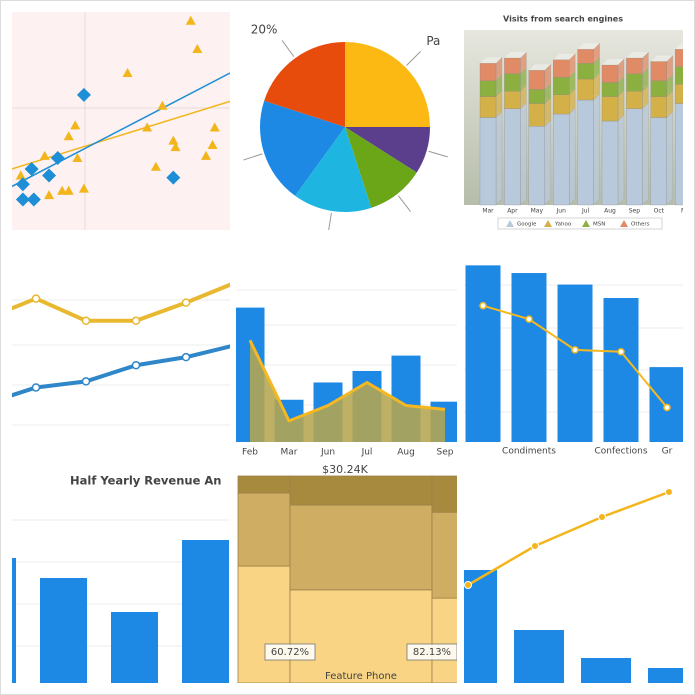 The width and height of the screenshot is (695, 695). I want to click on x-tick-label: Jun, so click(561, 211).